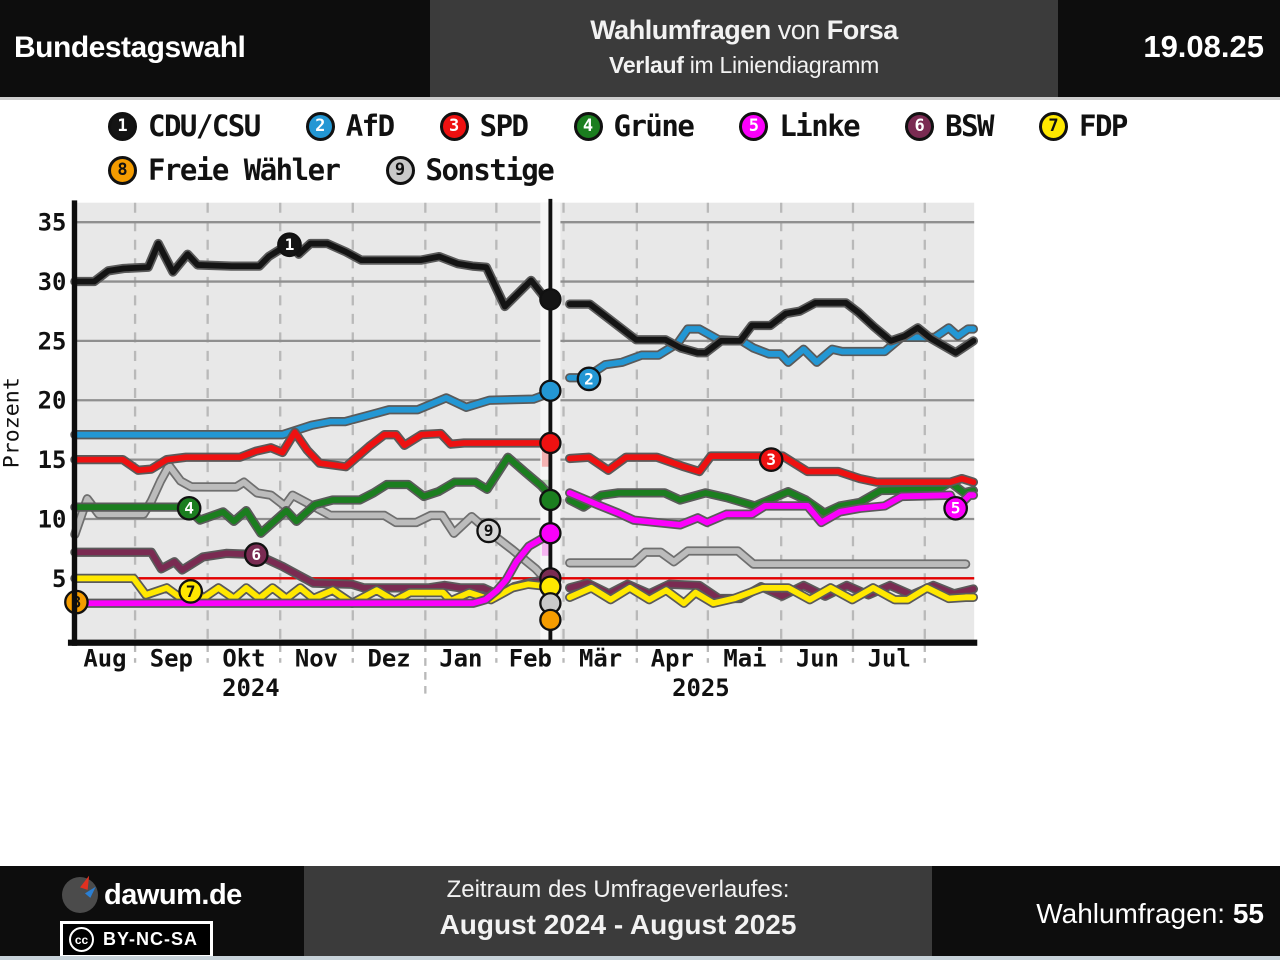  Describe the element at coordinates (522, 642) in the screenshot. I see `x-axis-line` at that location.